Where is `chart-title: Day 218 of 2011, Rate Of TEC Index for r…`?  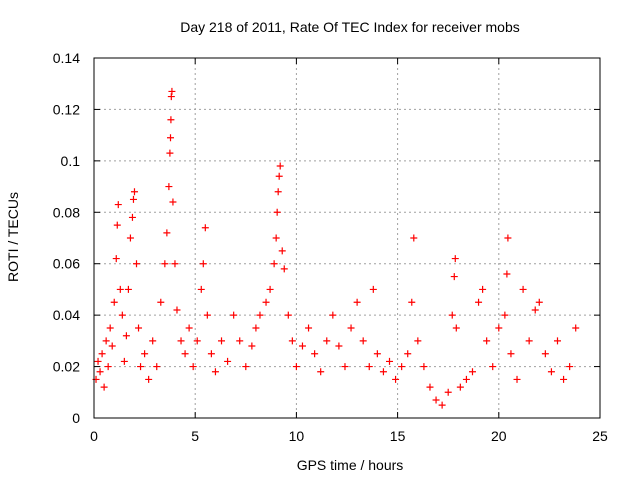
chart-title: Day 218 of 2011, Rate Of TEC Index for r… is located at coordinates (350, 27).